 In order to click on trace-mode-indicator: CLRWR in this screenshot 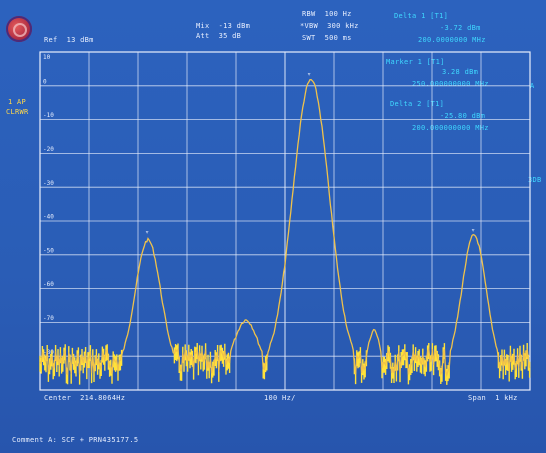, I will do `click(17, 112)`.